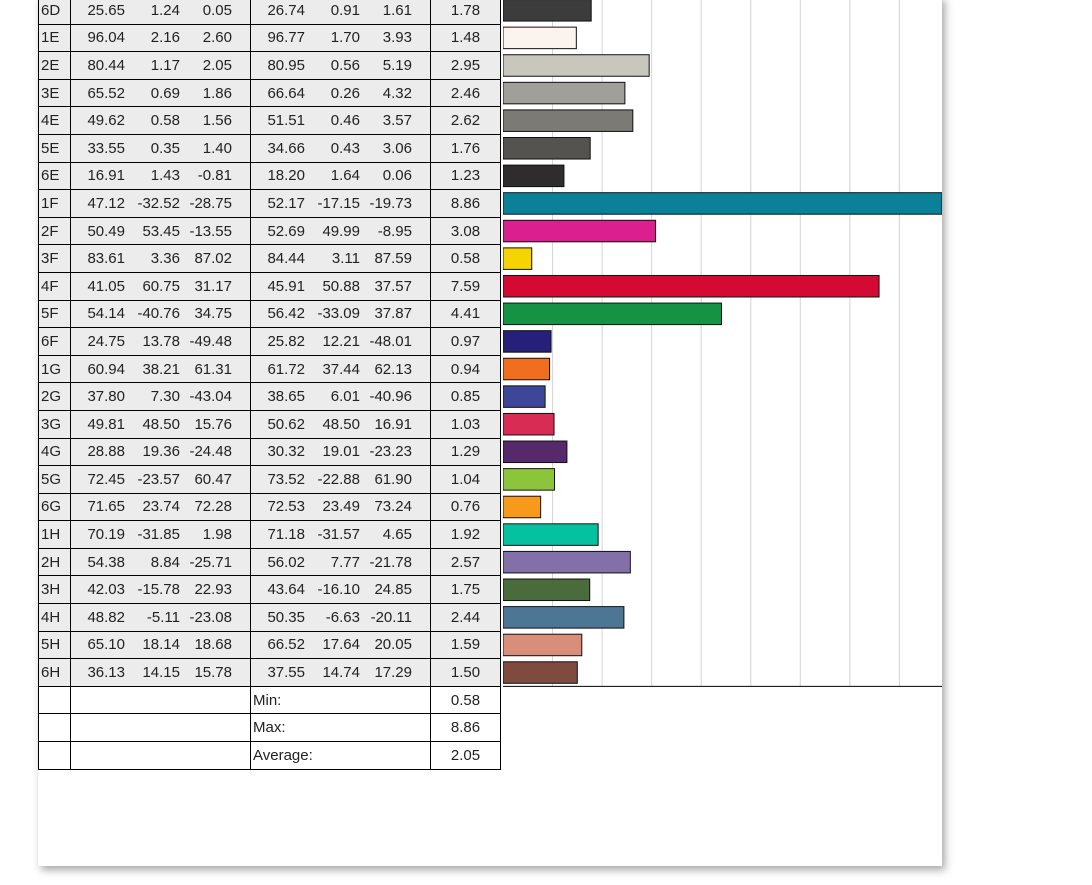 The height and width of the screenshot is (885, 1092). What do you see at coordinates (345, 562) in the screenshot?
I see `a-value: 7.77` at bounding box center [345, 562].